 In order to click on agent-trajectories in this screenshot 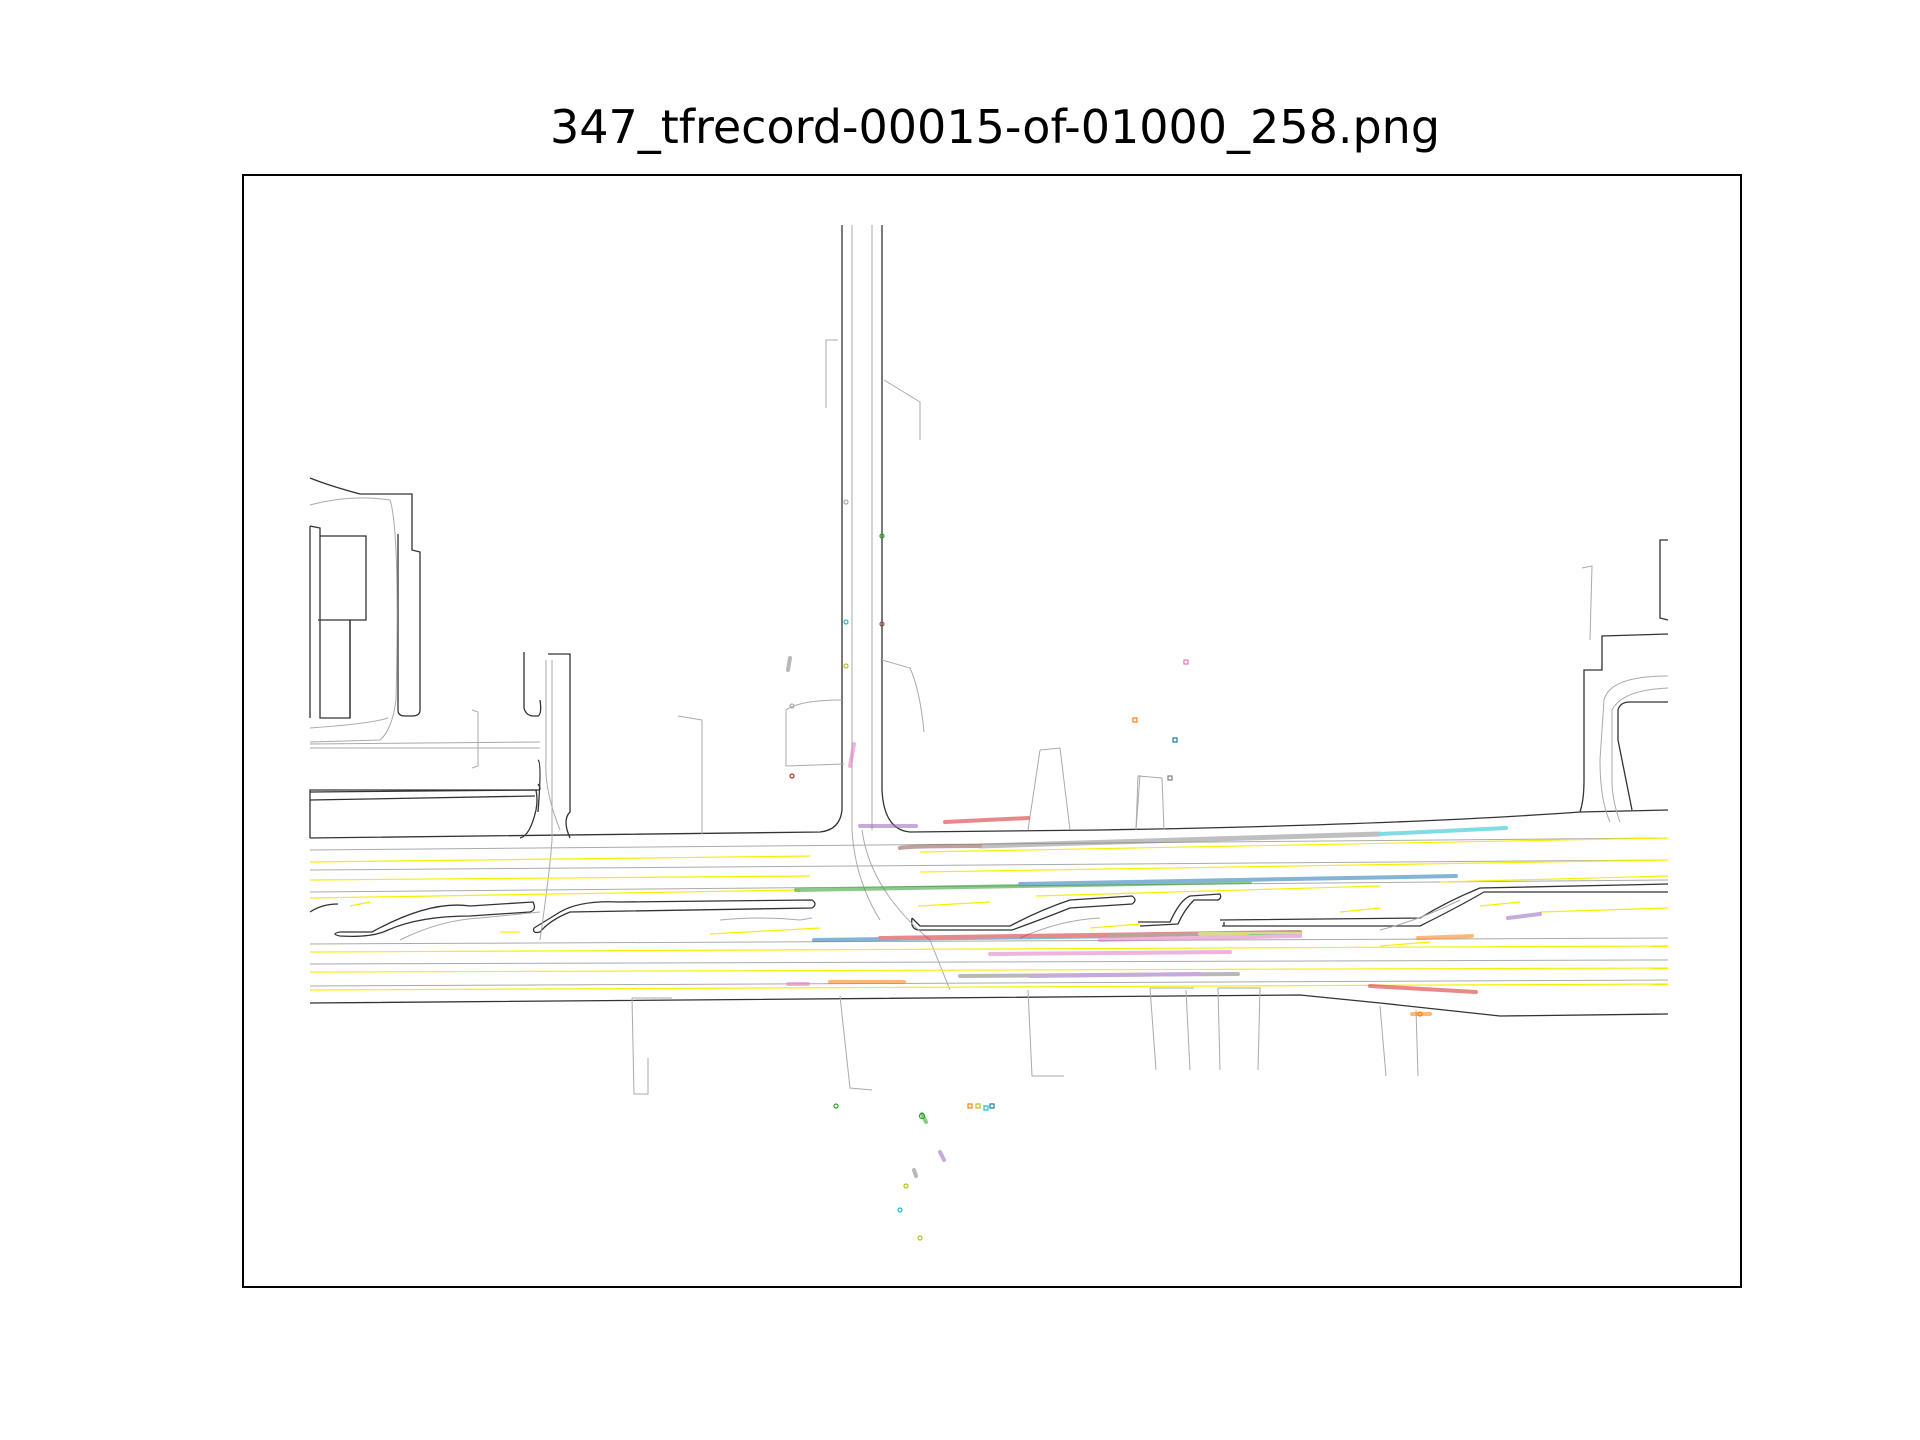, I will do `click(1164, 917)`.